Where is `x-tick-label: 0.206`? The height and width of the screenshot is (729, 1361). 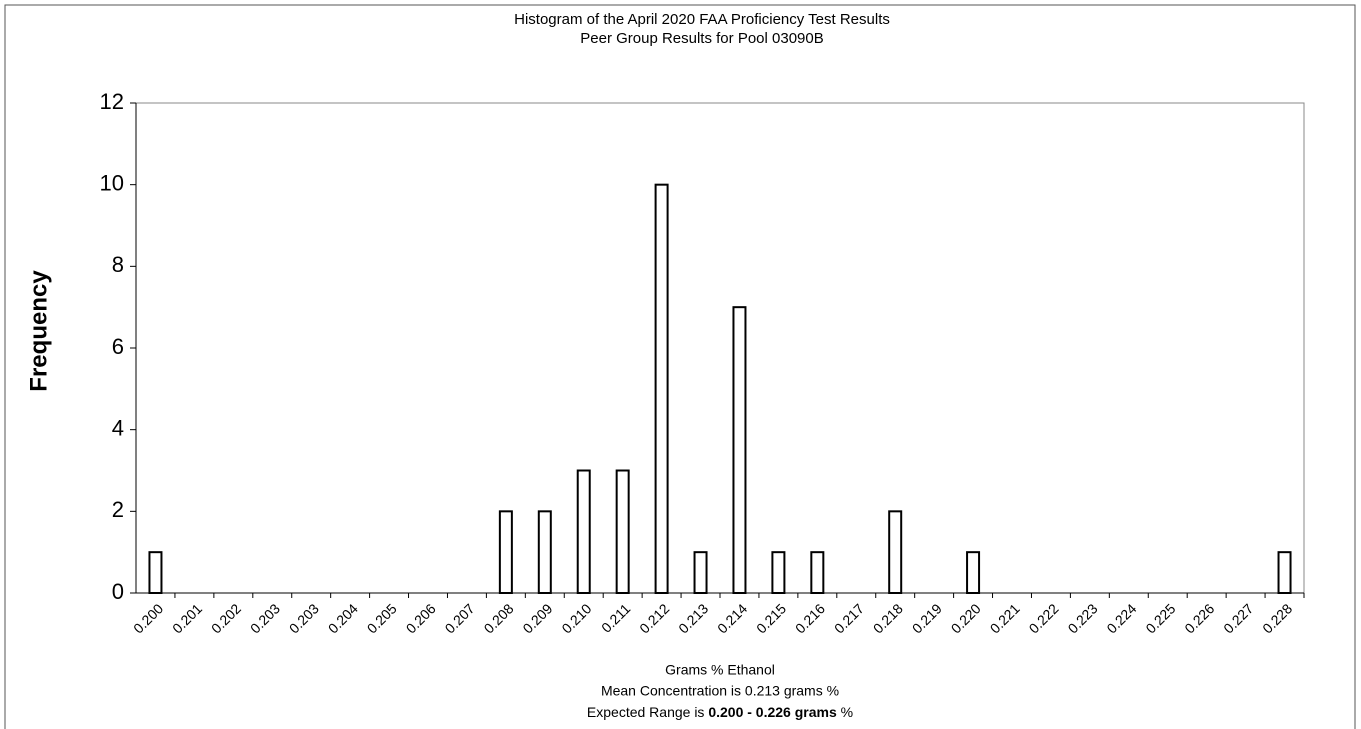 x-tick-label: 0.206 is located at coordinates (421, 618).